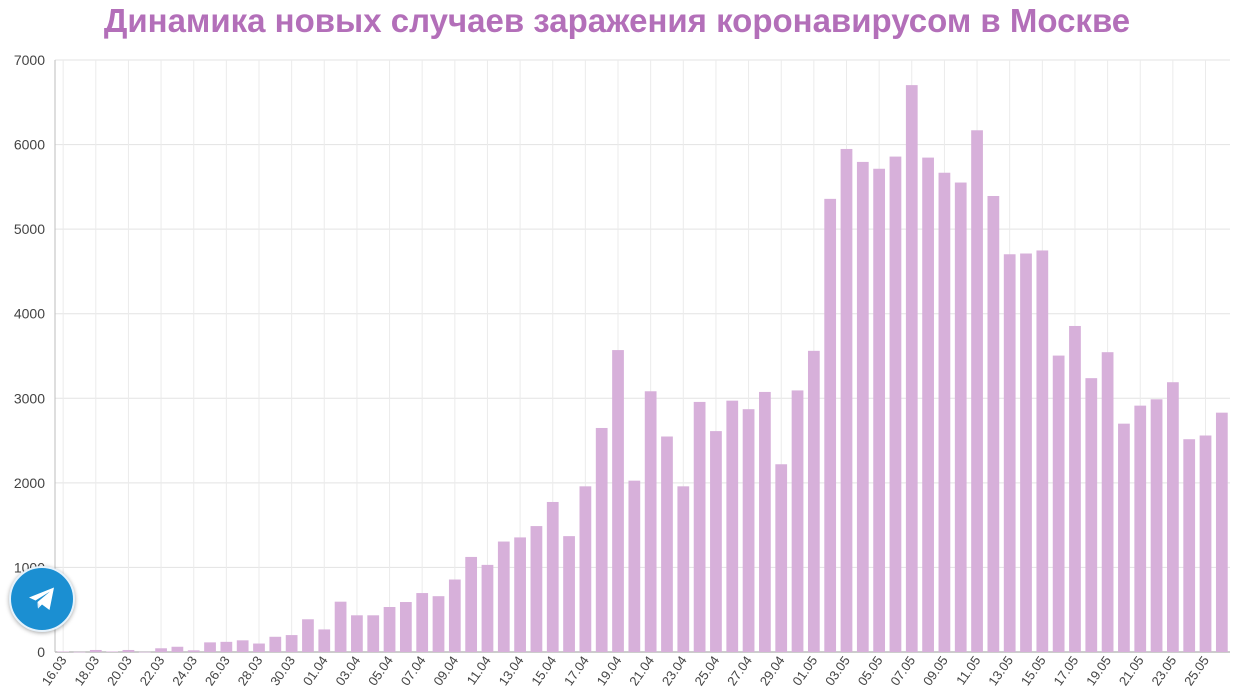 The width and height of the screenshot is (1234, 700). Describe the element at coordinates (479, 670) in the screenshot. I see `x-tick-label: 11.04` at that location.